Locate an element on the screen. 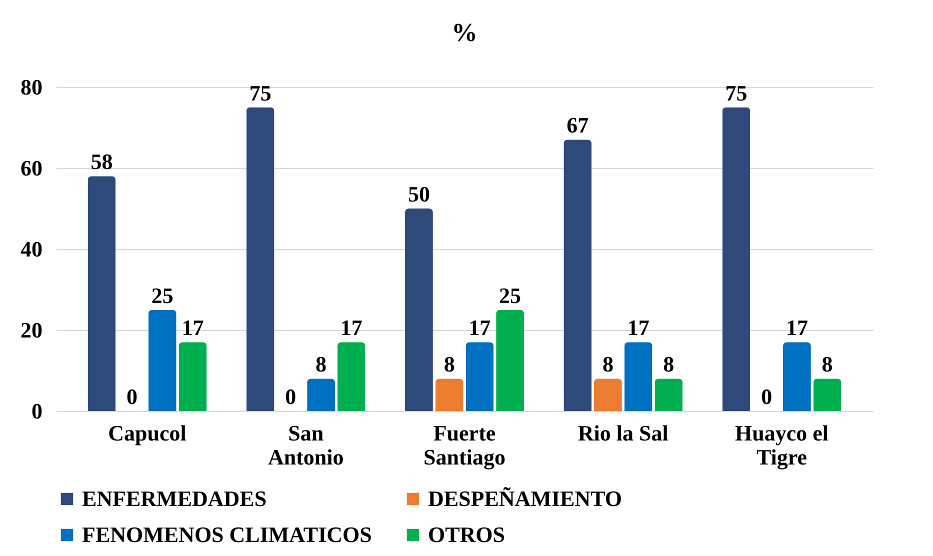 This screenshot has width=933, height=556. legend-label: ENFERMEDADES is located at coordinates (174, 498).